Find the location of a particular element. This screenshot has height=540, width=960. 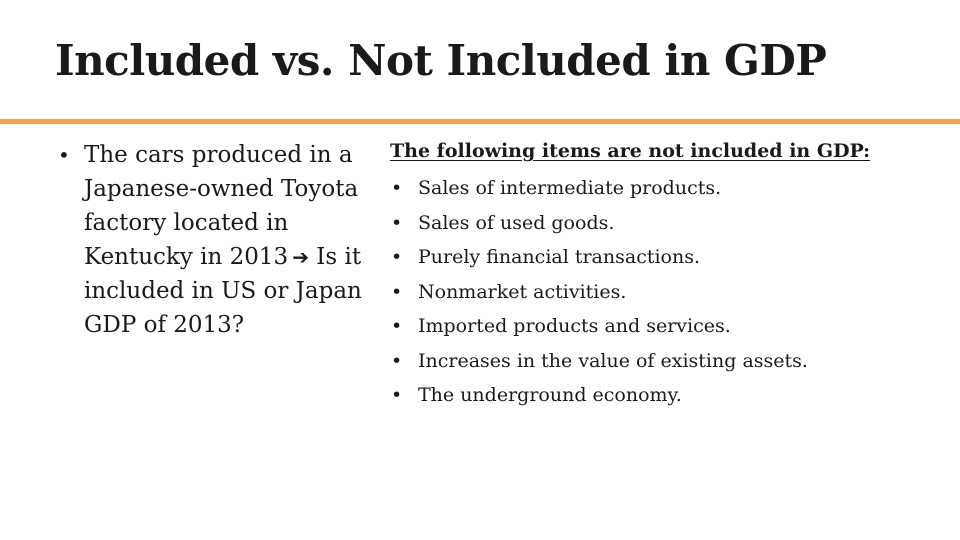

list-item: • The underground economy. is located at coordinates (670, 395).